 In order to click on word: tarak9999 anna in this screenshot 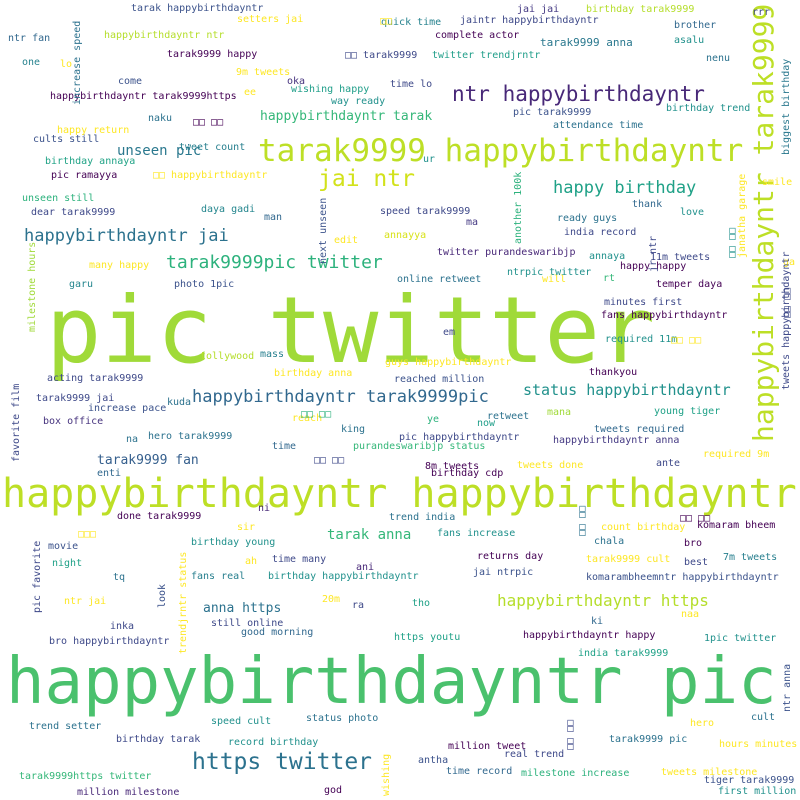, I will do `click(586, 42)`.